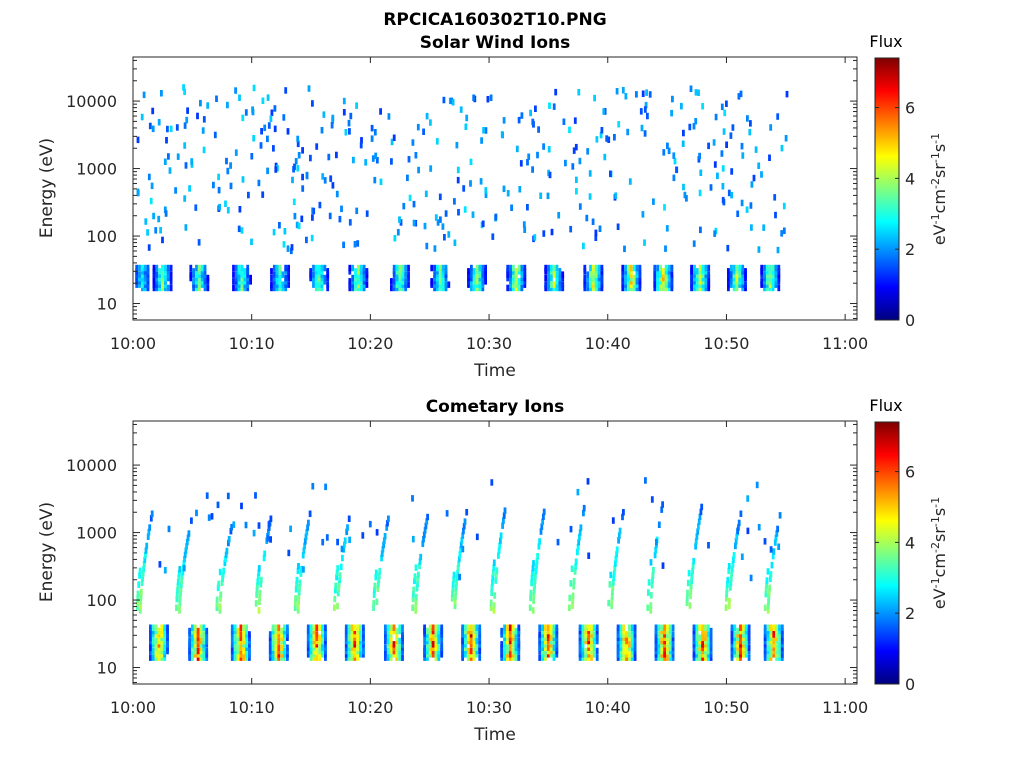 Image resolution: width=1024 pixels, height=768 pixels. Describe the element at coordinates (608, 707) in the screenshot. I see `x-tick-label: 10:40` at that location.